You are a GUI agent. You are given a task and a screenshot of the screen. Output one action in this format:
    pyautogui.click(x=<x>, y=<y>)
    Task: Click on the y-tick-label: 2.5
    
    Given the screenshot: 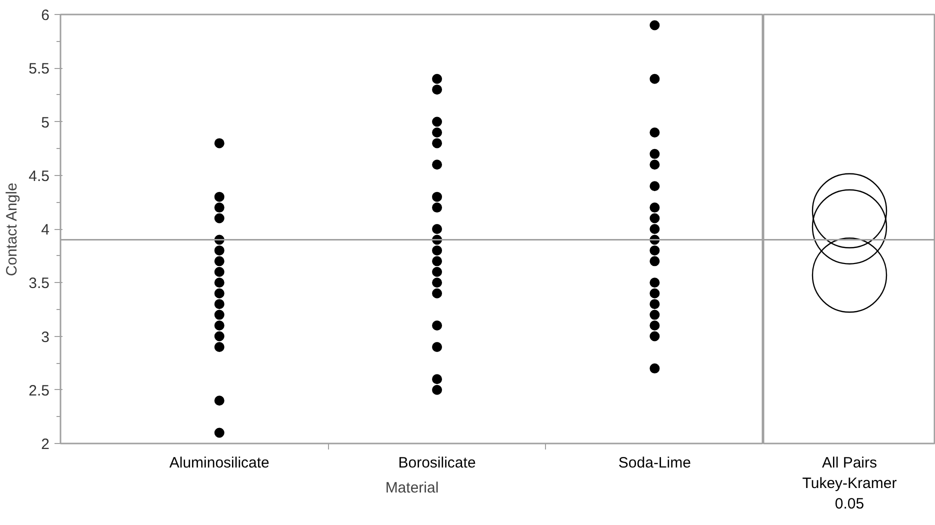 What is the action you would take?
    pyautogui.click(x=39, y=391)
    